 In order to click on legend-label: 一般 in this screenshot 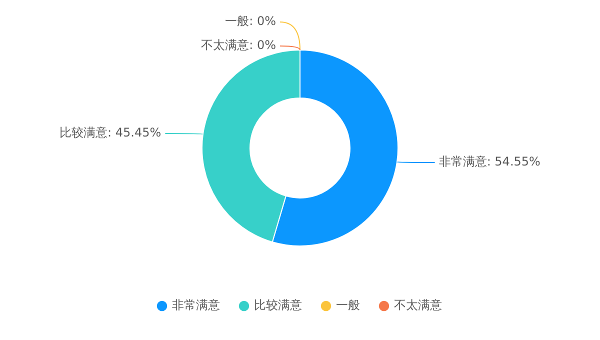, I will do `click(348, 305)`.